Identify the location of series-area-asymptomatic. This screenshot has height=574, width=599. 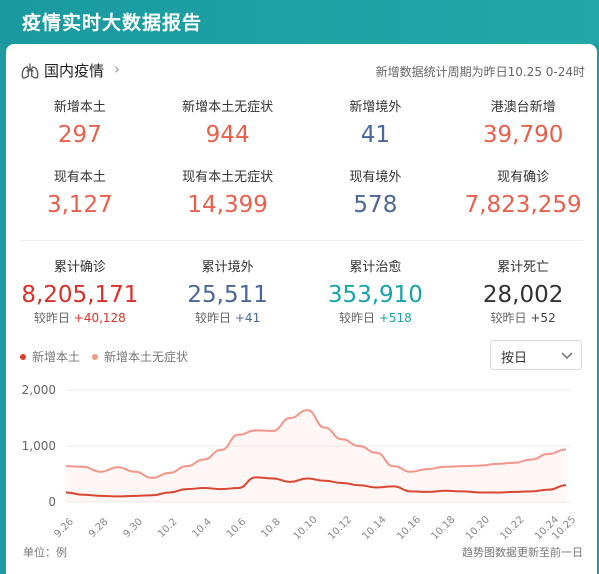
(316, 456).